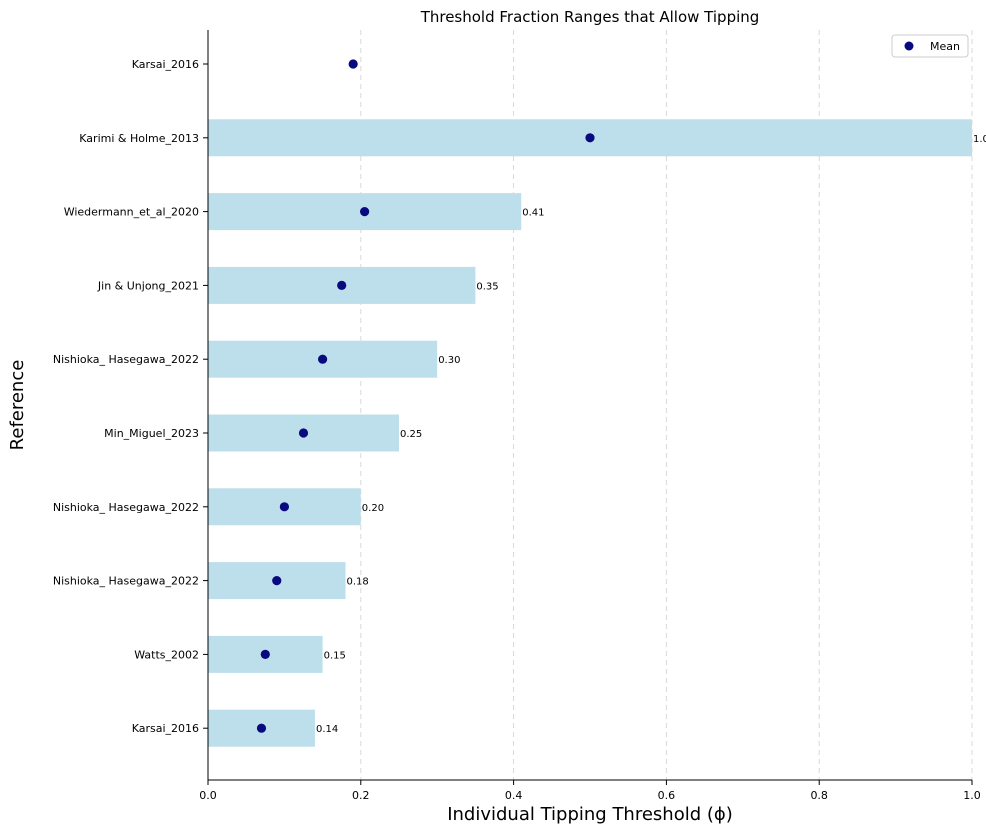 This screenshot has height=829, width=986. What do you see at coordinates (449, 360) in the screenshot?
I see `bar-value-label: 0.30` at bounding box center [449, 360].